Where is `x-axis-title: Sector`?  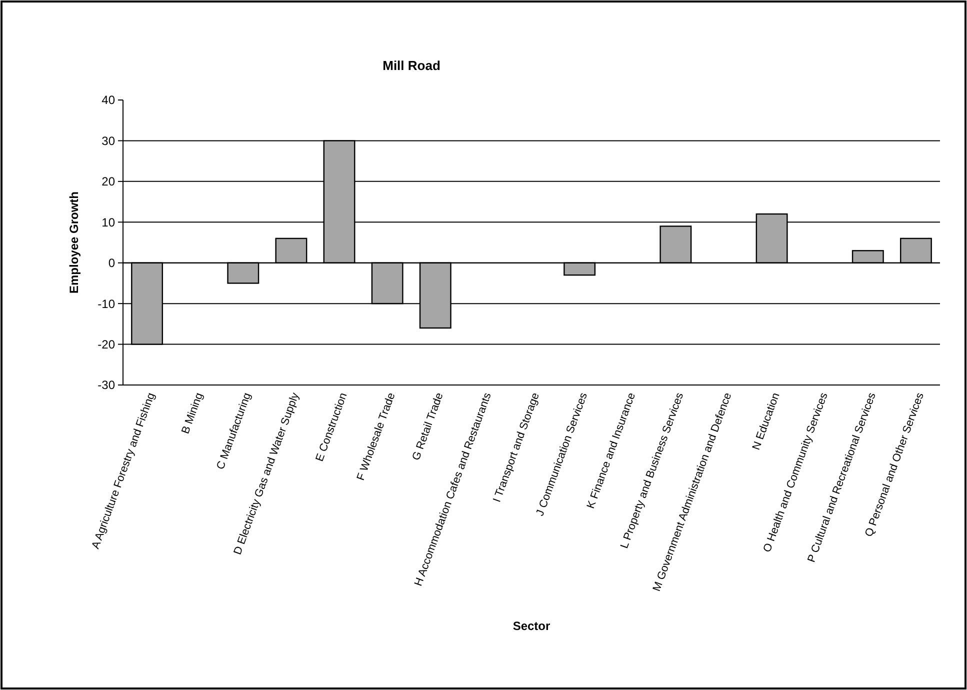
x-axis-title: Sector is located at coordinates (531, 626).